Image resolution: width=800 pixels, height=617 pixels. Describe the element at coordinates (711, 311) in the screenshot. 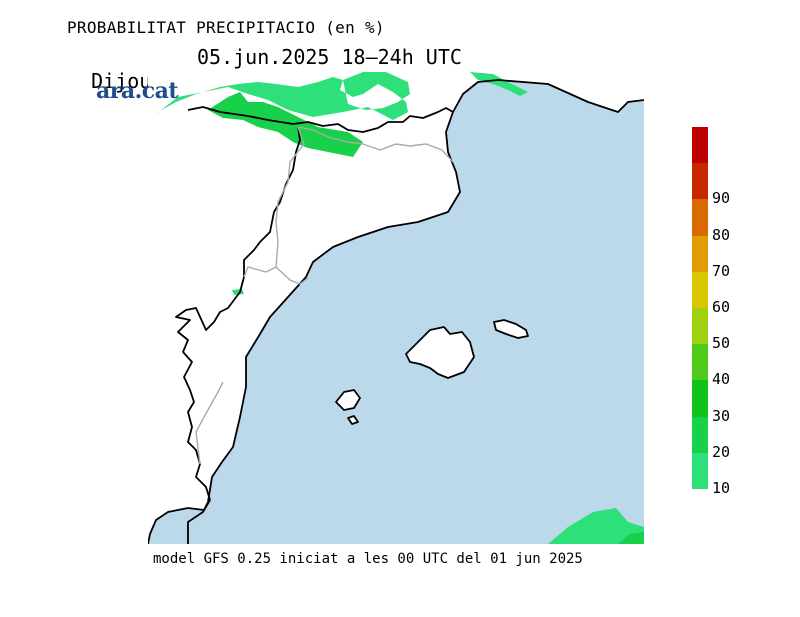

I see `colorbar: 10 20 30 40 50 60 70 80 90` at that location.